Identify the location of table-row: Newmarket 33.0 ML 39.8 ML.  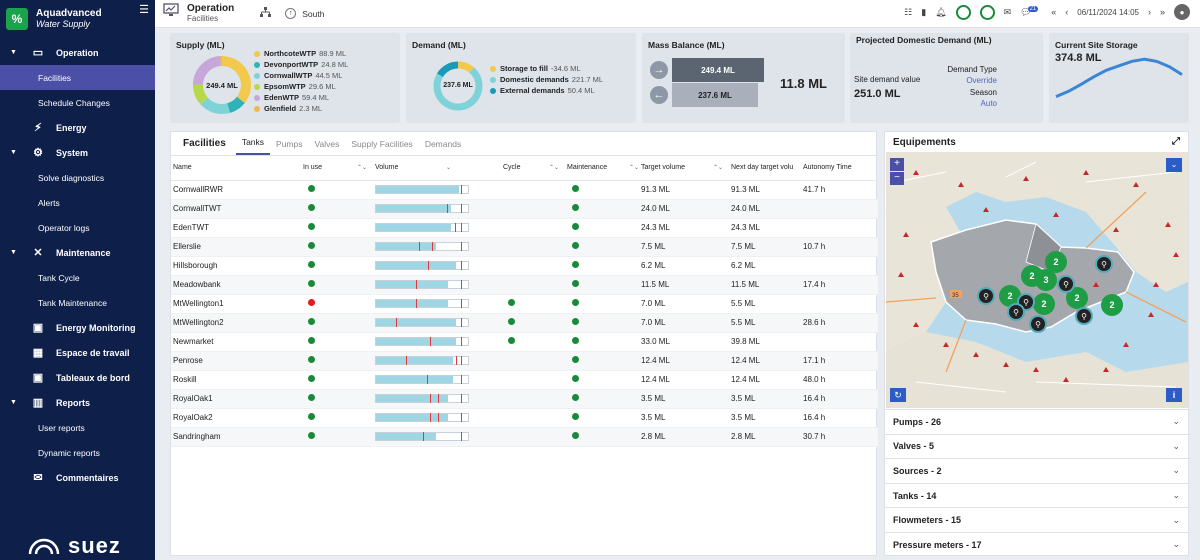
(524, 342).